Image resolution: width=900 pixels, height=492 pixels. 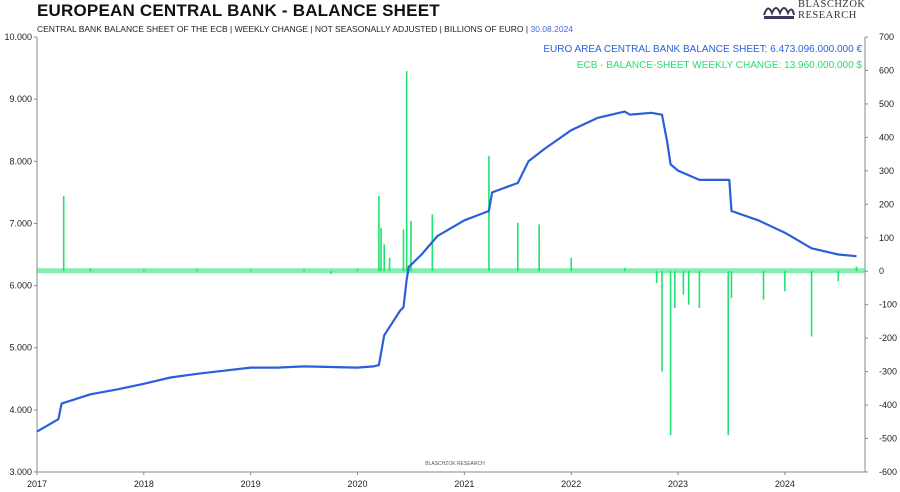 I want to click on left-tick-label: 3.000, so click(x=20, y=472).